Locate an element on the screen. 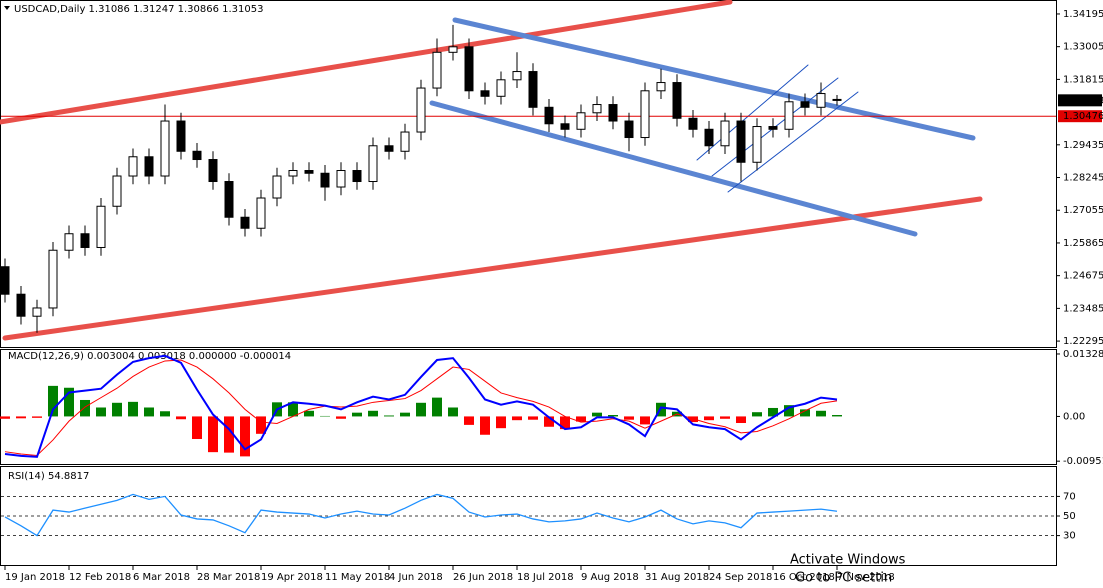 The image size is (1103, 588). y-tick-label: 30 is located at coordinates (1069, 536).